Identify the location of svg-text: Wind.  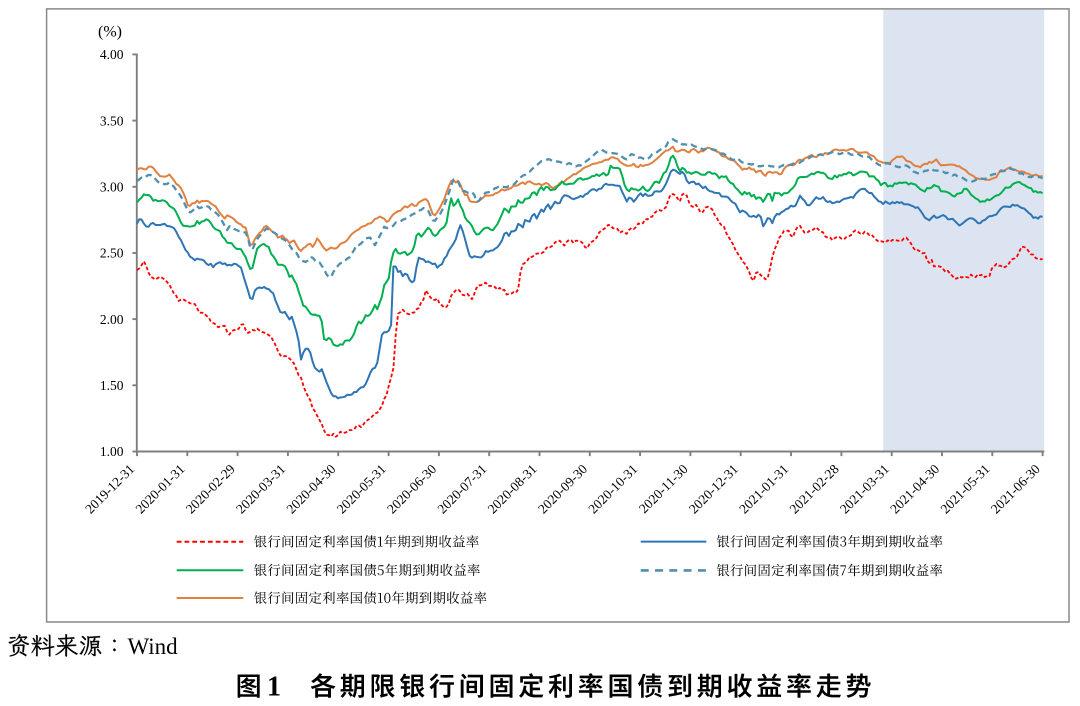
(153, 646).